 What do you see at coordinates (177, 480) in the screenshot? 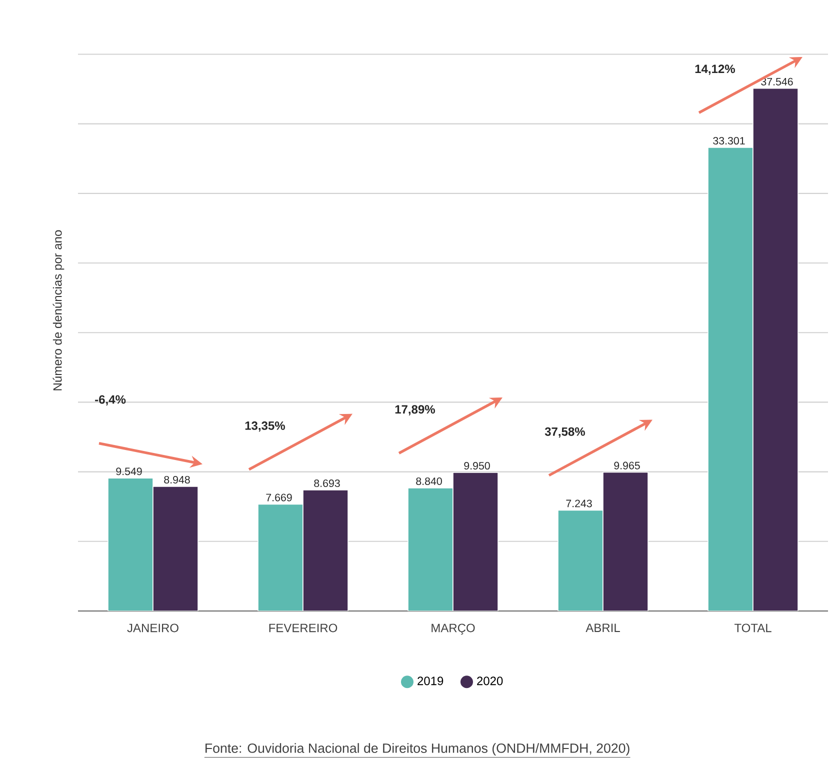
I see `data-label: 8.948` at bounding box center [177, 480].